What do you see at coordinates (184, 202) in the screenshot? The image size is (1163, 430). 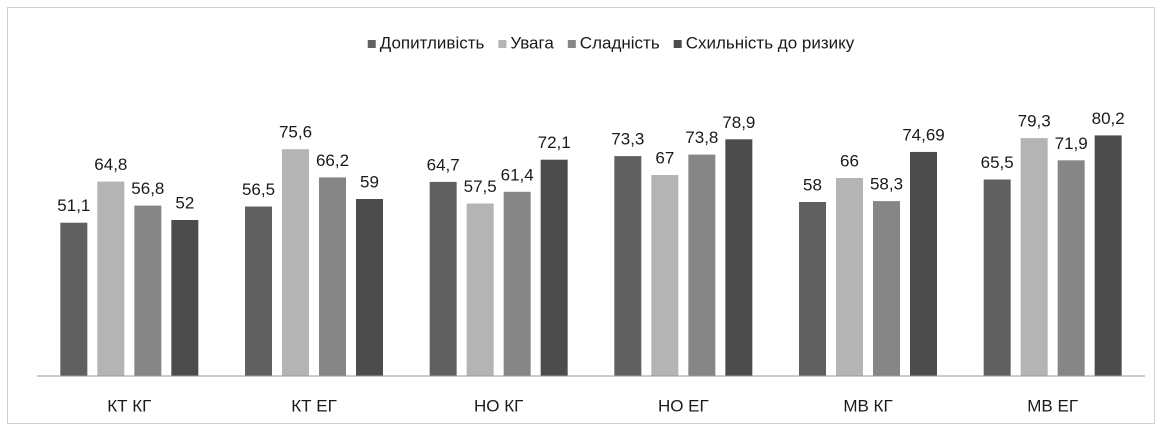 I see `data-label: 52` at bounding box center [184, 202].